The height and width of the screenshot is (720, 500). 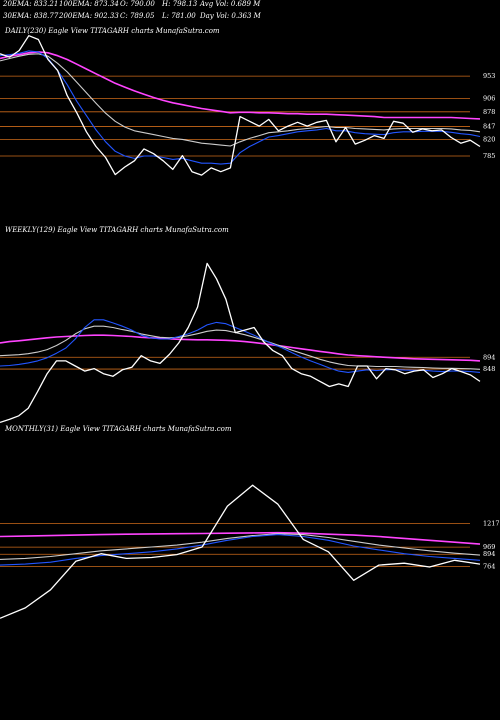 I want to click on close-value: C: 789.05, so click(x=137, y=16).